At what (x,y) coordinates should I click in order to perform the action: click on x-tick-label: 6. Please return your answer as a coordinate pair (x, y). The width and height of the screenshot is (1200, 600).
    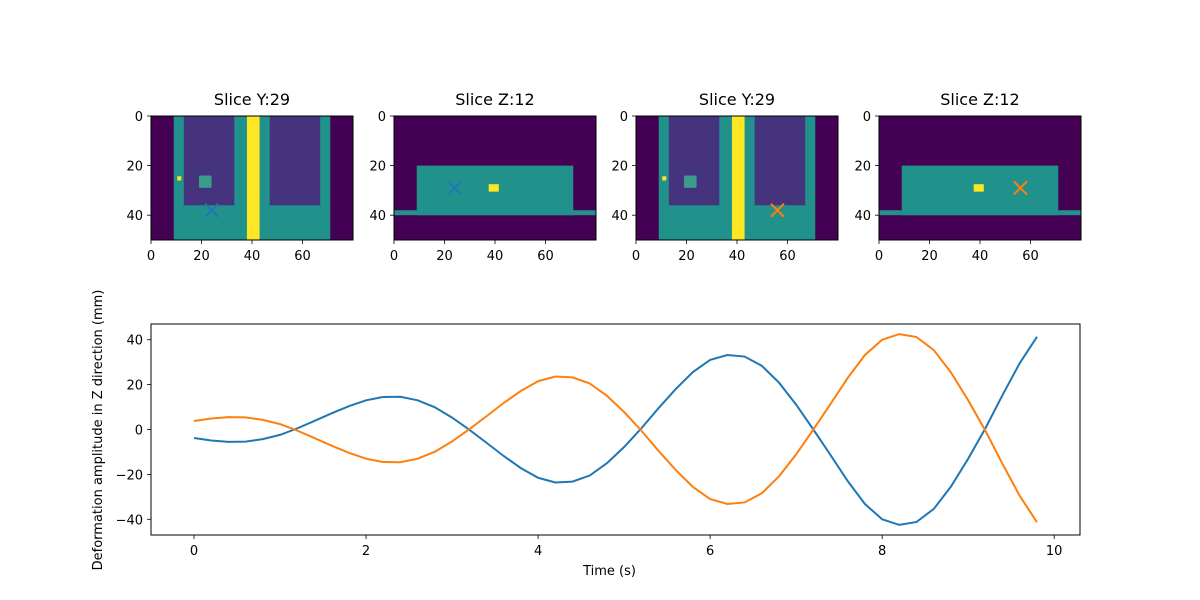
    Looking at the image, I should click on (710, 551).